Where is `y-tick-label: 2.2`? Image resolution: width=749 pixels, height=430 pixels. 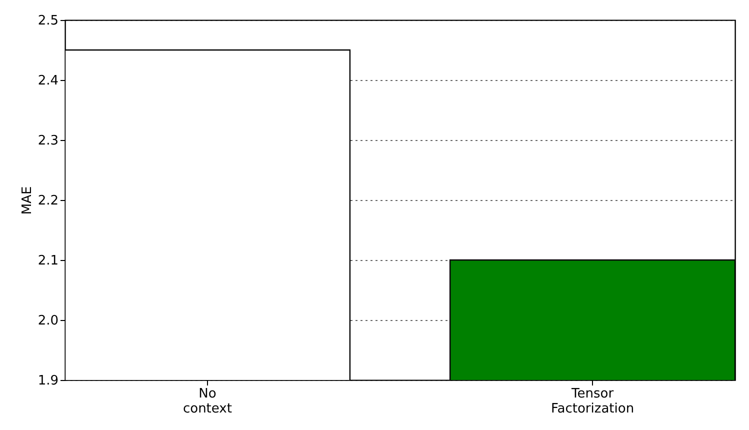
y-tick-label: 2.2 is located at coordinates (48, 201).